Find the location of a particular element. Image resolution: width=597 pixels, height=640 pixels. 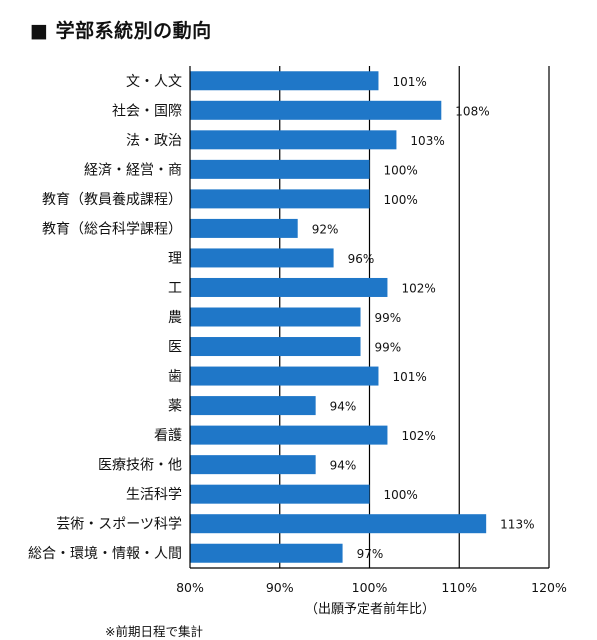

category-label: 医療技術・他 is located at coordinates (140, 465).